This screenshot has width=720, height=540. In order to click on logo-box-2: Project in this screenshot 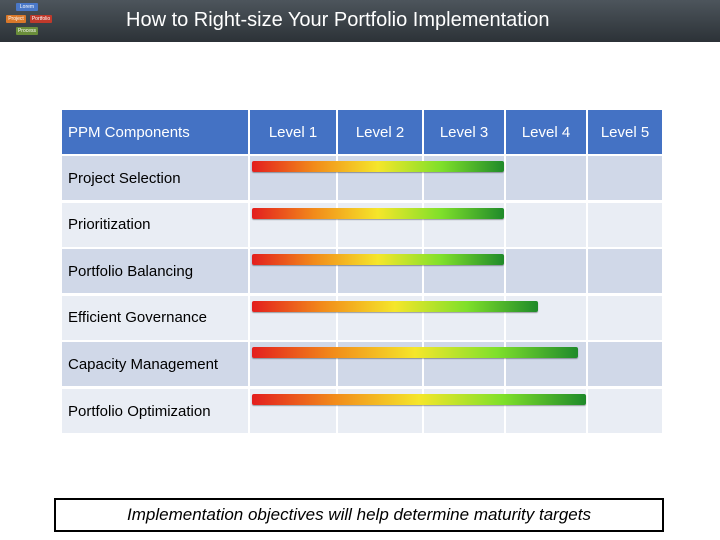, I will do `click(16, 19)`.